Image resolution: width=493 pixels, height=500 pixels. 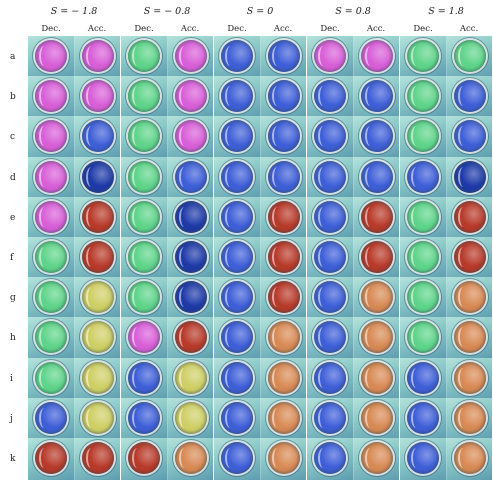 What do you see at coordinates (353, 11) in the screenshot?
I see `group-title: S = 0.8` at bounding box center [353, 11].